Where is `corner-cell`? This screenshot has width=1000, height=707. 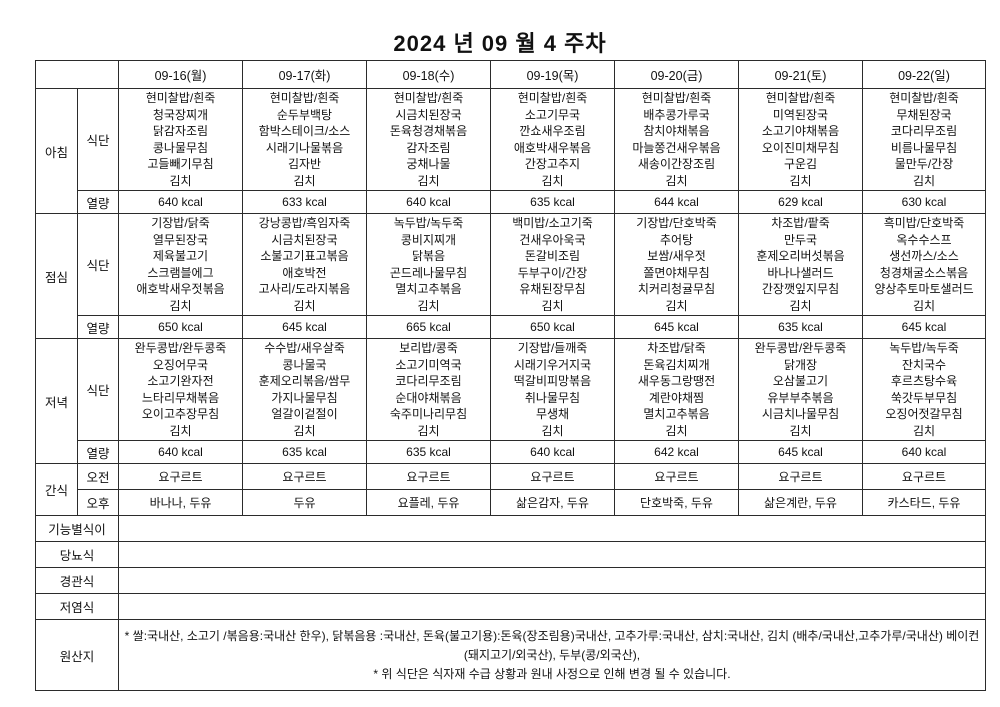
corner-cell is located at coordinates (77, 74).